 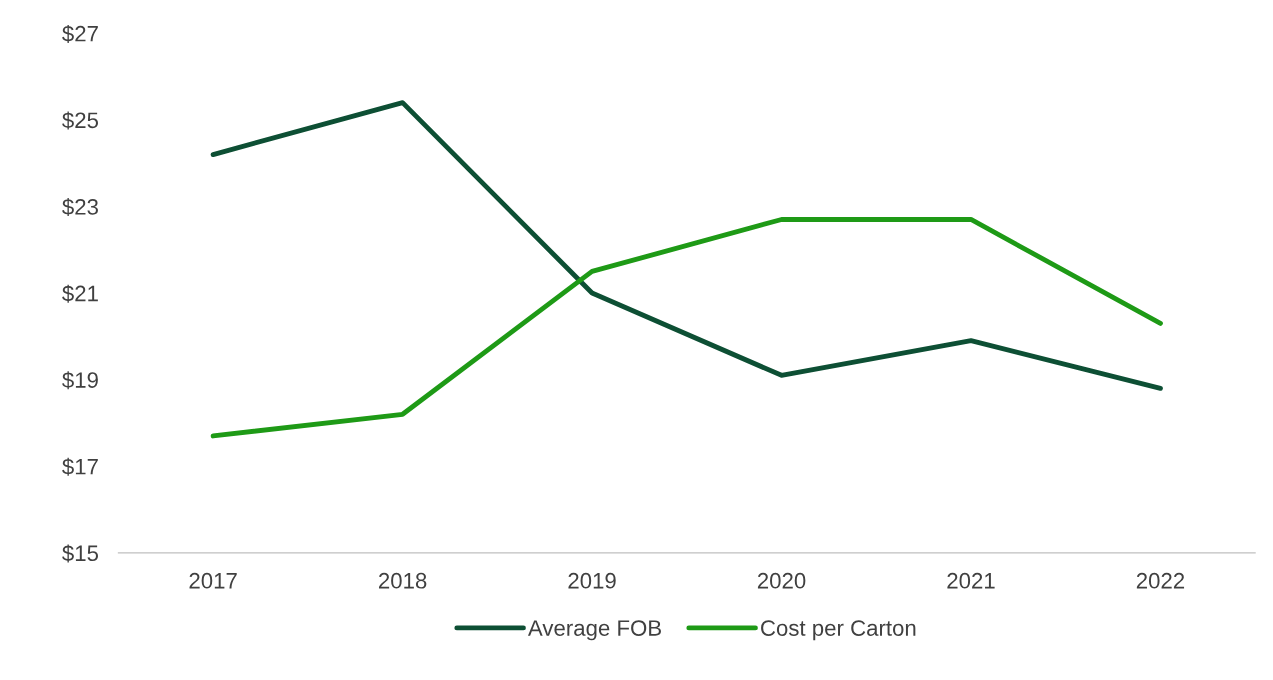 I want to click on x-tick-label: 2018, so click(x=402, y=580).